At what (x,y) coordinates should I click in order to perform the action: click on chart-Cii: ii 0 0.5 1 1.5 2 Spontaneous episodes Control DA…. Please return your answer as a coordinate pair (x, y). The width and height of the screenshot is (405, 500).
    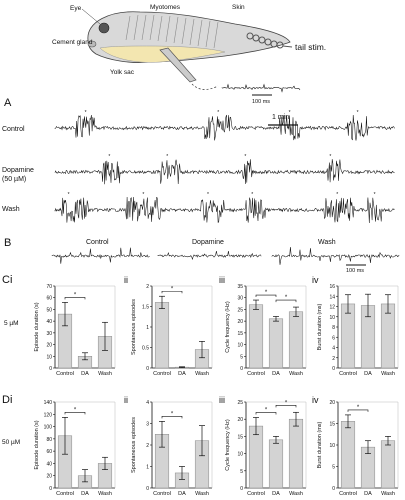
    Looking at the image, I should click on (168, 326).